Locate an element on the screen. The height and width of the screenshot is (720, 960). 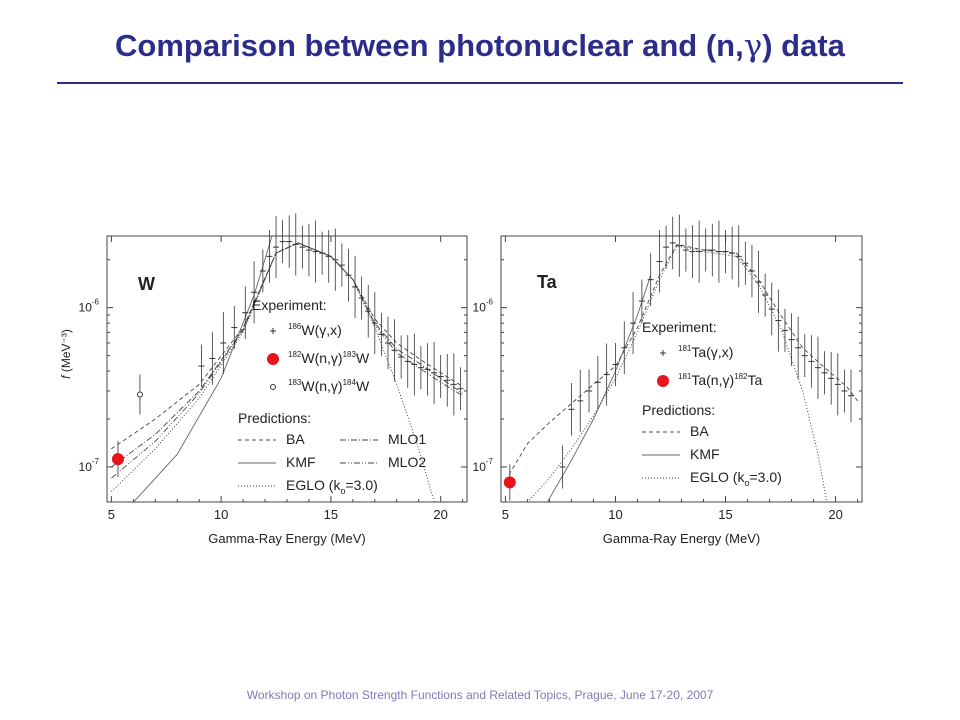
legend-experiment-label: 182W(n,γ)183W is located at coordinates (329, 358).